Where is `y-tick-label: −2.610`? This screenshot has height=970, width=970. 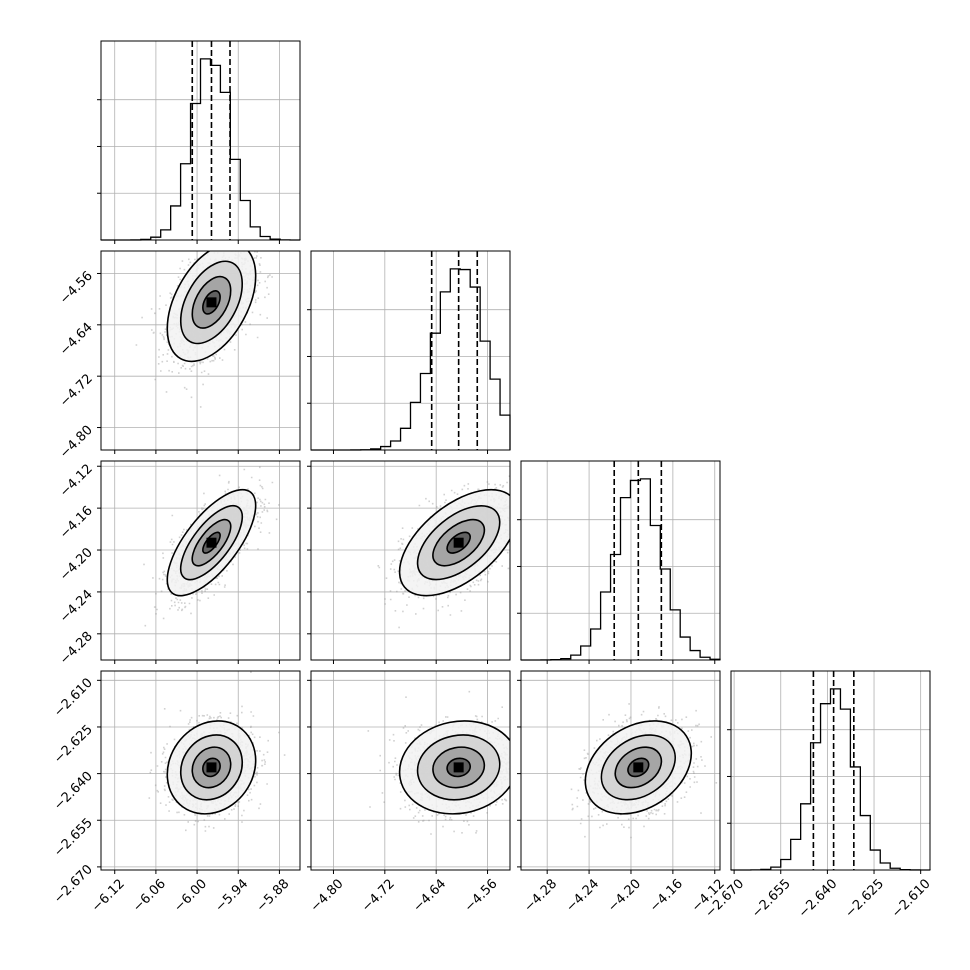 y-tick-label: −2.610 is located at coordinates (73, 698).